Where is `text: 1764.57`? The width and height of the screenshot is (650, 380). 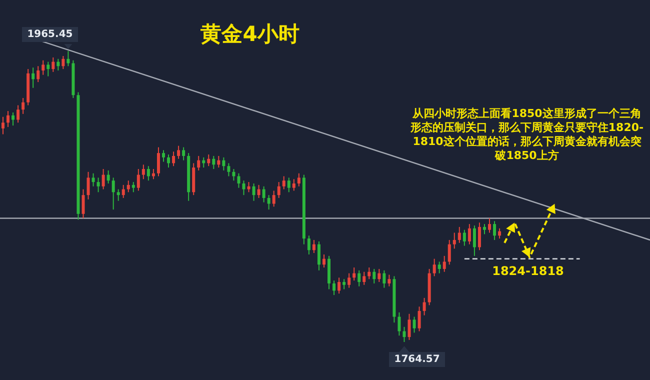 text: 1764.57 is located at coordinates (417, 359).